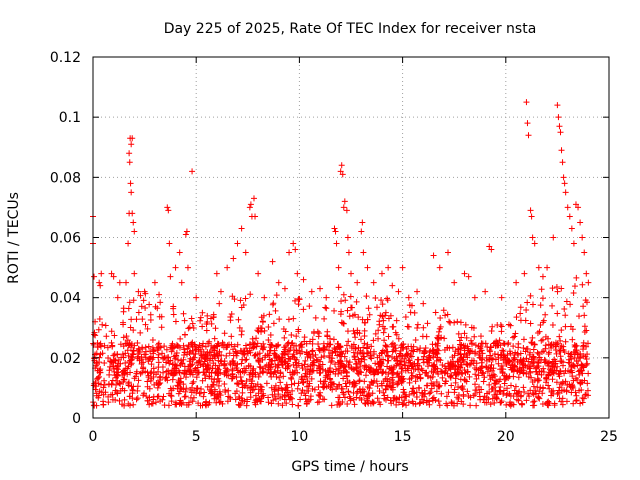  What do you see at coordinates (403, 437) in the screenshot?
I see `x-tick-label: 15` at bounding box center [403, 437].